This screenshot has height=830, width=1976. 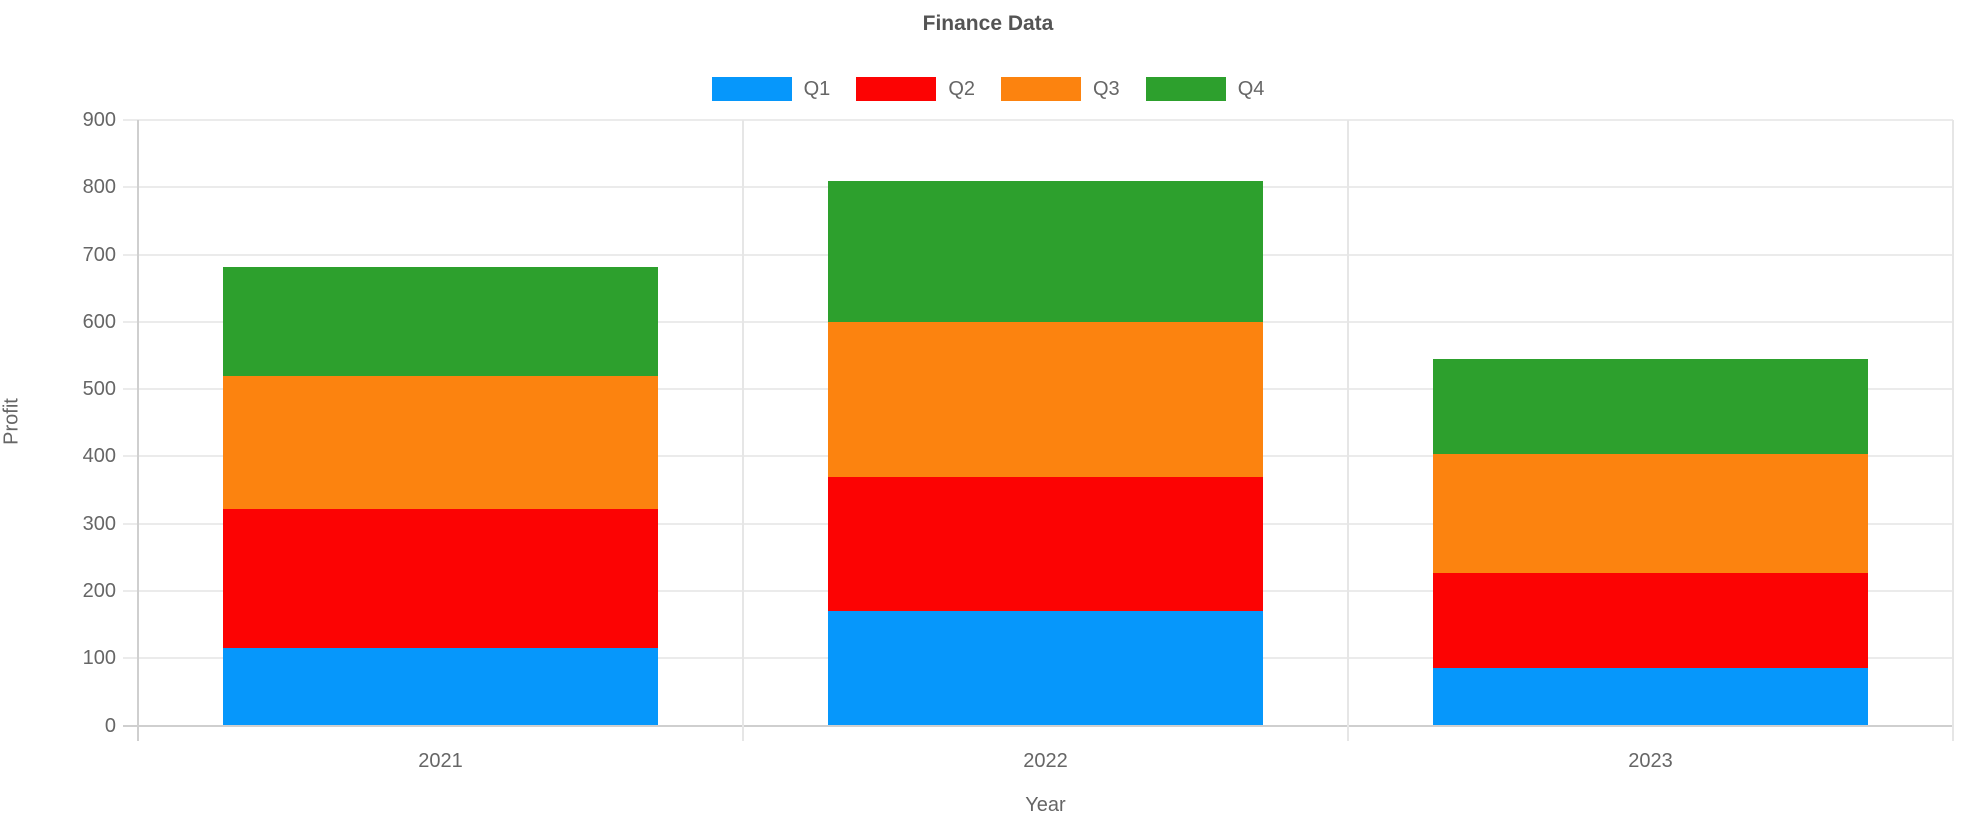 What do you see at coordinates (99, 321) in the screenshot?
I see `y-tick-label: 600` at bounding box center [99, 321].